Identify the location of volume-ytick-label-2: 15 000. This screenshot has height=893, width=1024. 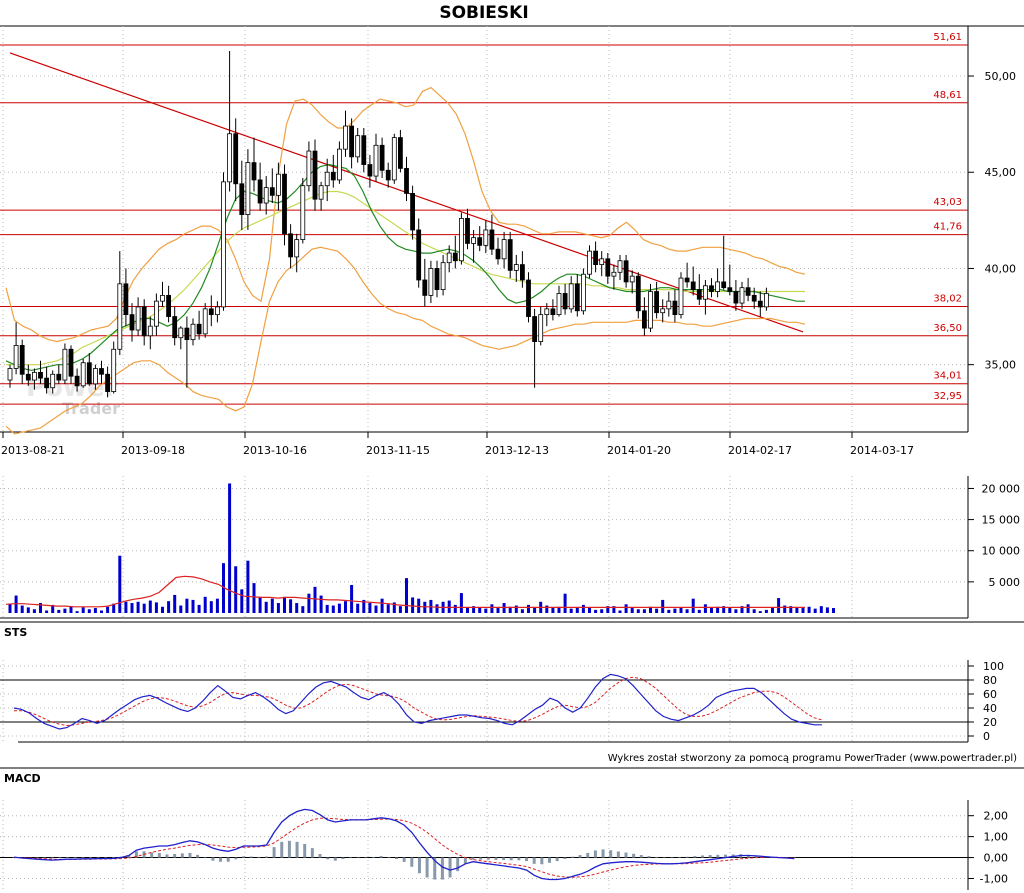
(1001, 520).